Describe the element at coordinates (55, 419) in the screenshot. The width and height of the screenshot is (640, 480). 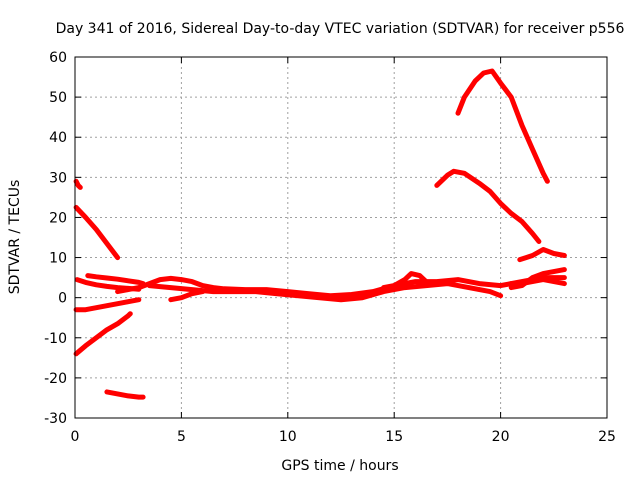
I see `y-tick-label: -30` at that location.